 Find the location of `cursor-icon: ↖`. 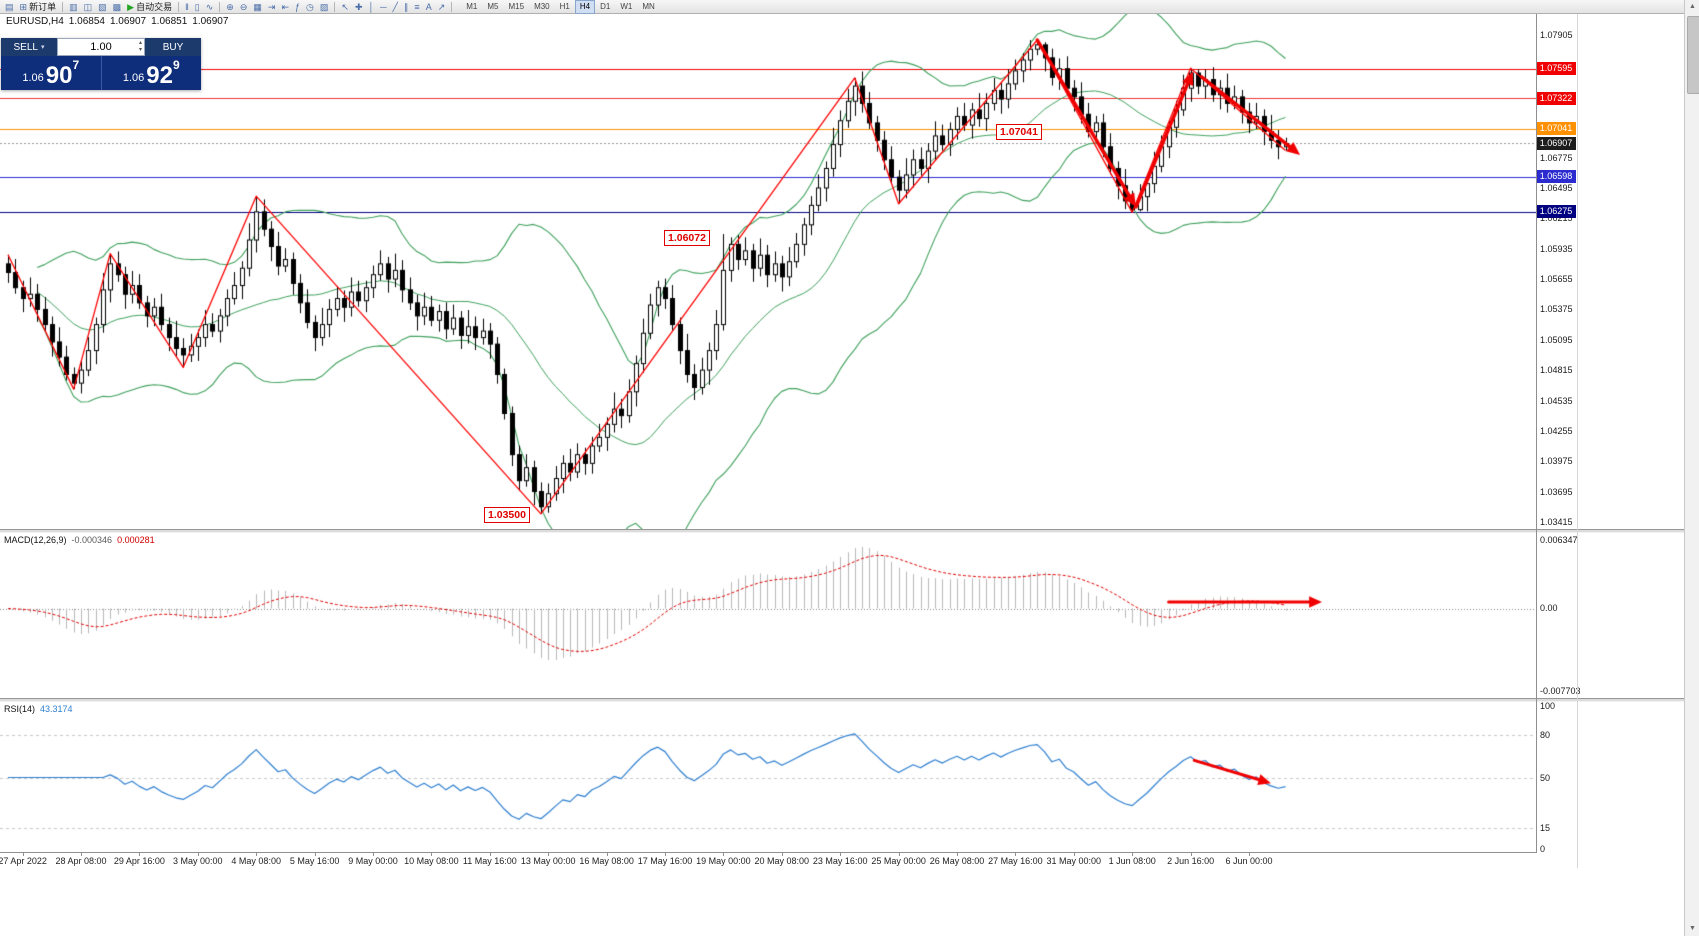

cursor-icon: ↖ is located at coordinates (345, 6).